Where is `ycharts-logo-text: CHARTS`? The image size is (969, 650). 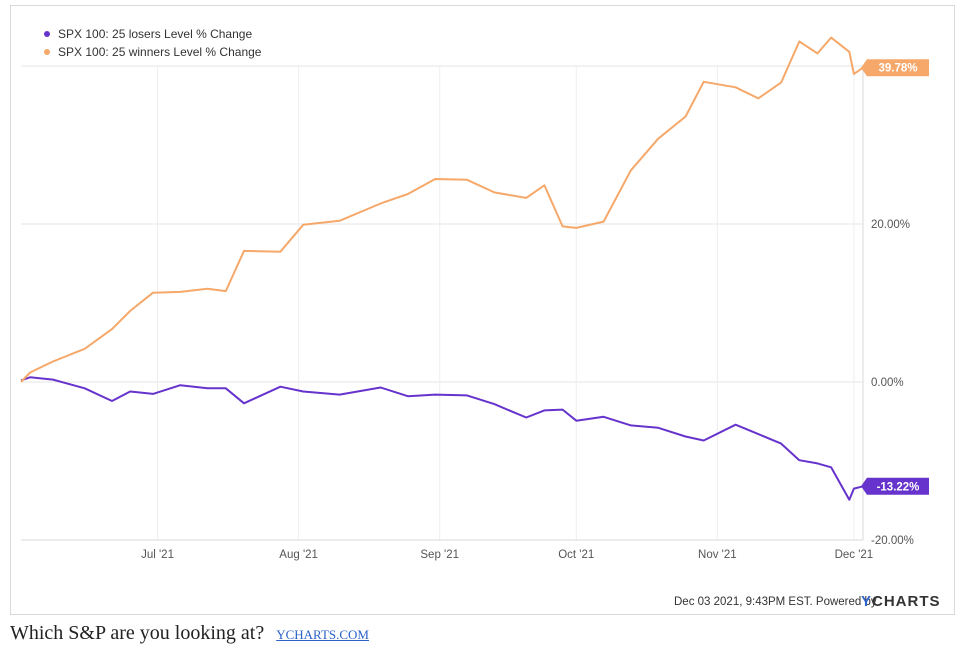
ycharts-logo-text: CHARTS is located at coordinates (906, 601).